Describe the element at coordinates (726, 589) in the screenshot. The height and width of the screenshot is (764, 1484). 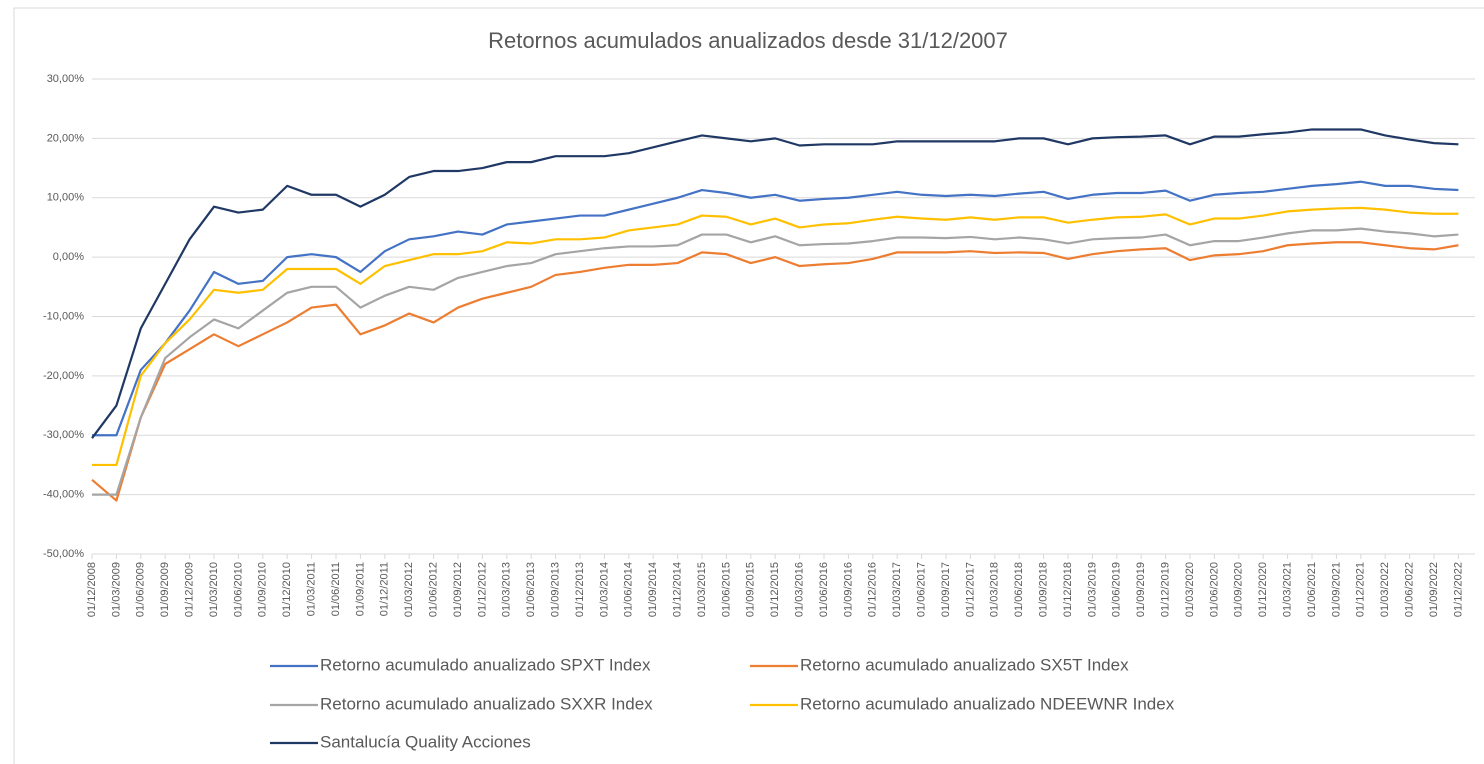
I see `x-tick-label: 01/06/2015` at that location.